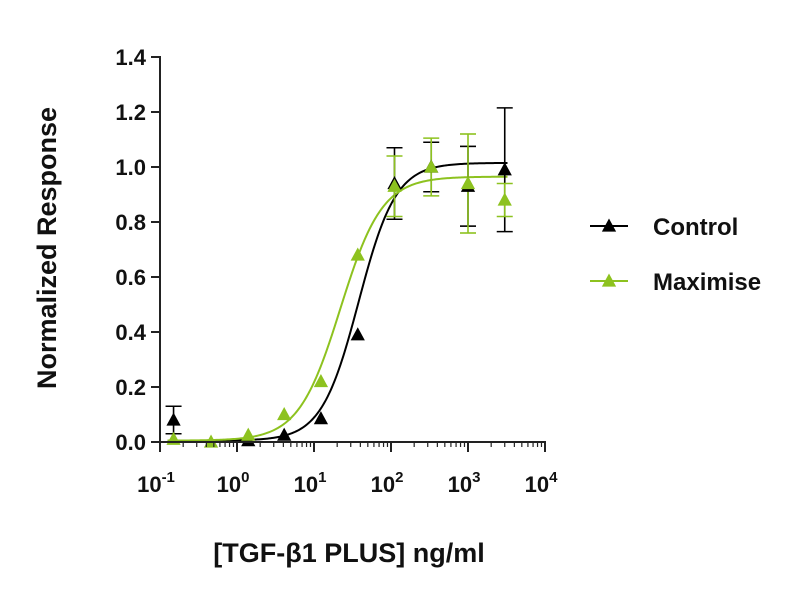  I want to click on y-tick-label: 0.2, so click(130, 387).